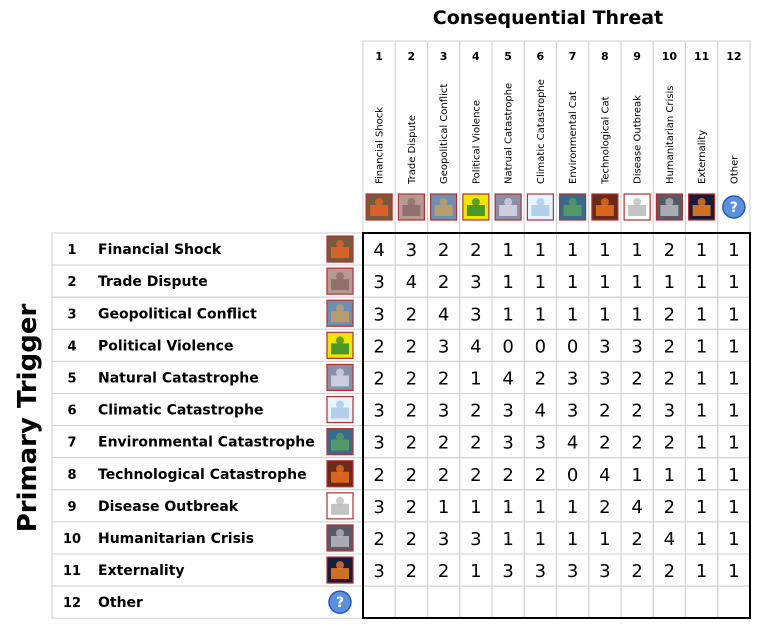 This screenshot has width=760, height=627. I want to click on cell-r6-c8: 2, so click(605, 410).